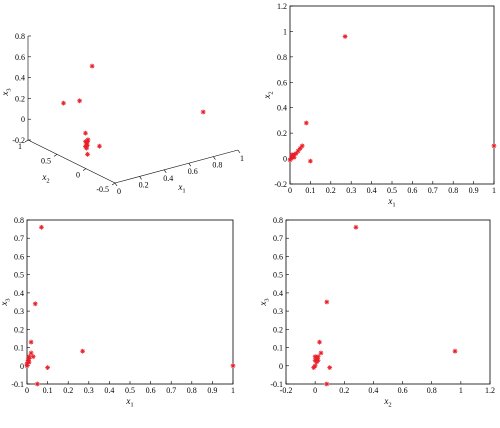 The width and height of the screenshot is (500, 428). Describe the element at coordinates (276, 384) in the screenshot. I see `y-tick-label: -0.1` at that location.